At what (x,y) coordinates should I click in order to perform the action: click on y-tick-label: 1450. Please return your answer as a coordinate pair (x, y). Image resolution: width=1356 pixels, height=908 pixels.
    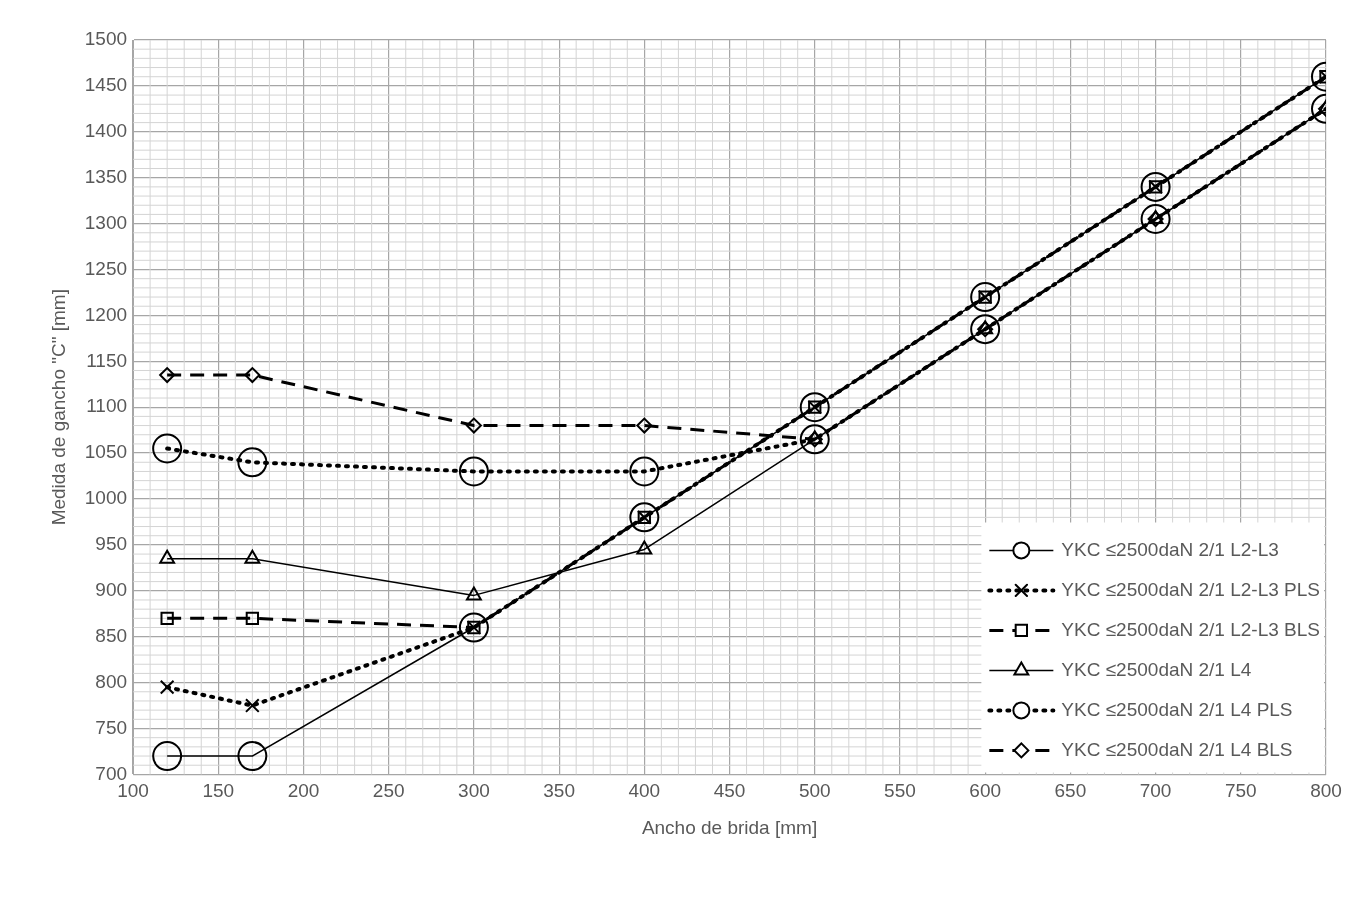
    Looking at the image, I should click on (106, 85).